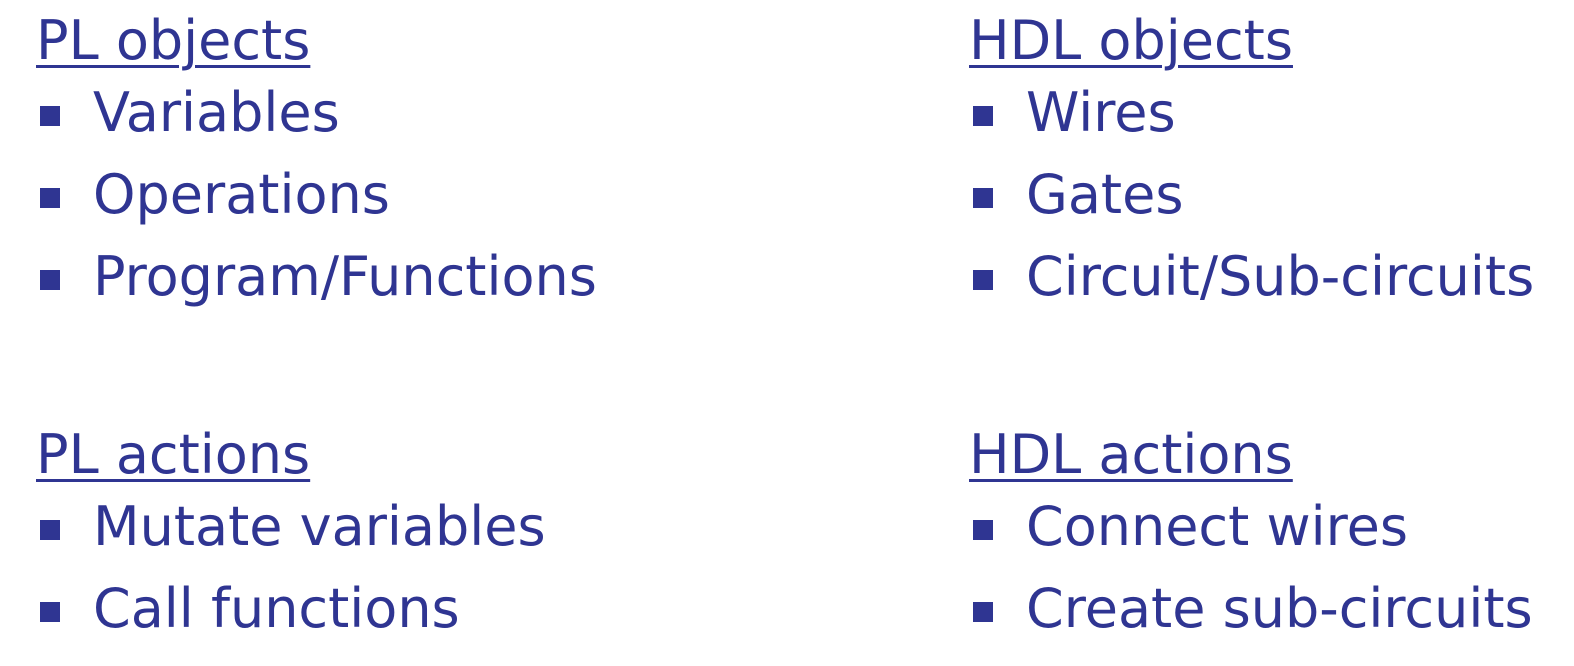 Image resolution: width=1574 pixels, height=666 pixels. I want to click on list-item: Program/Functions, so click(316, 277).